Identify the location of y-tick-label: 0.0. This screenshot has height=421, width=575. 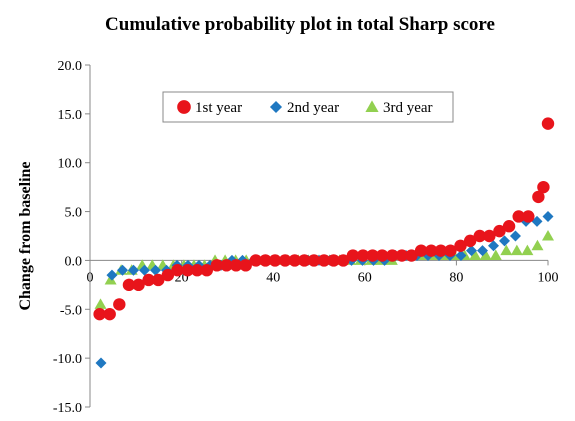
(74, 261).